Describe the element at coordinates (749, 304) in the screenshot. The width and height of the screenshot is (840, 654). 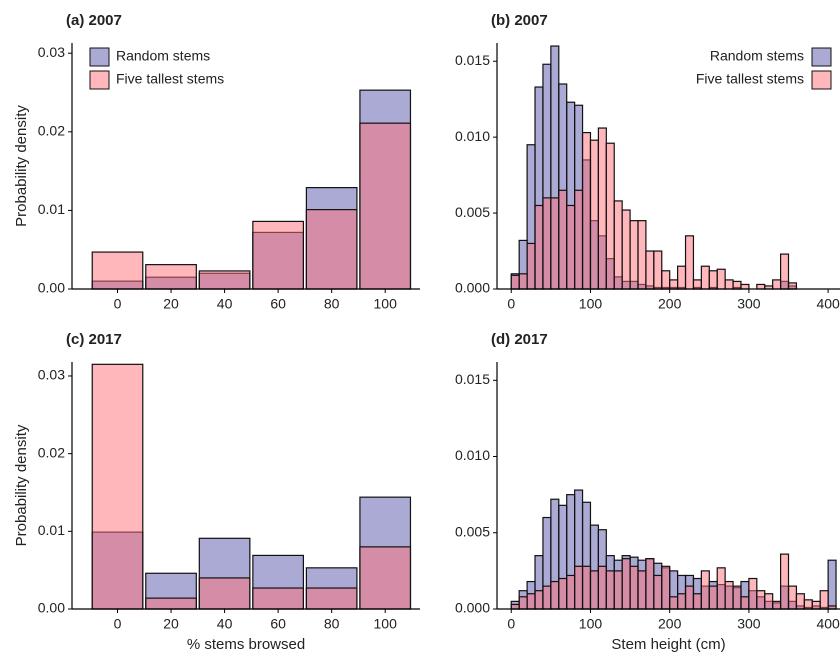
I see `x-tick-label: 300` at that location.